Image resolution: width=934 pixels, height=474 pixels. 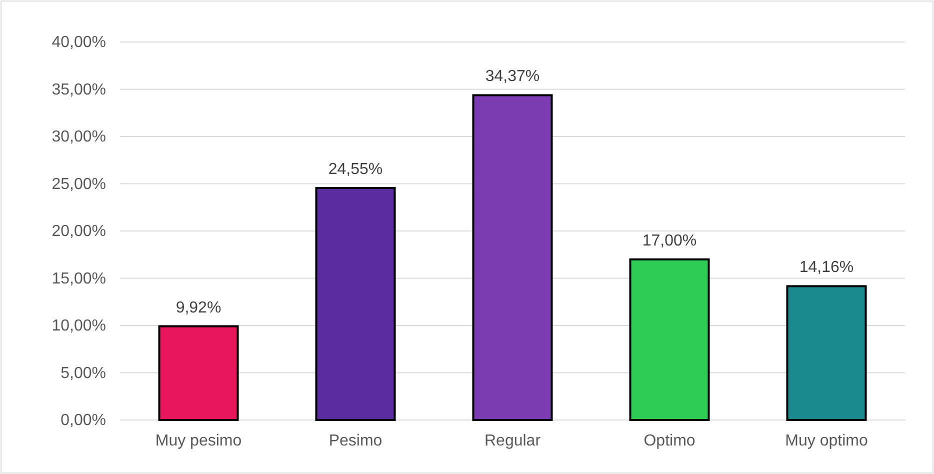 I want to click on y-tick-label: 15,00%, so click(x=79, y=279).